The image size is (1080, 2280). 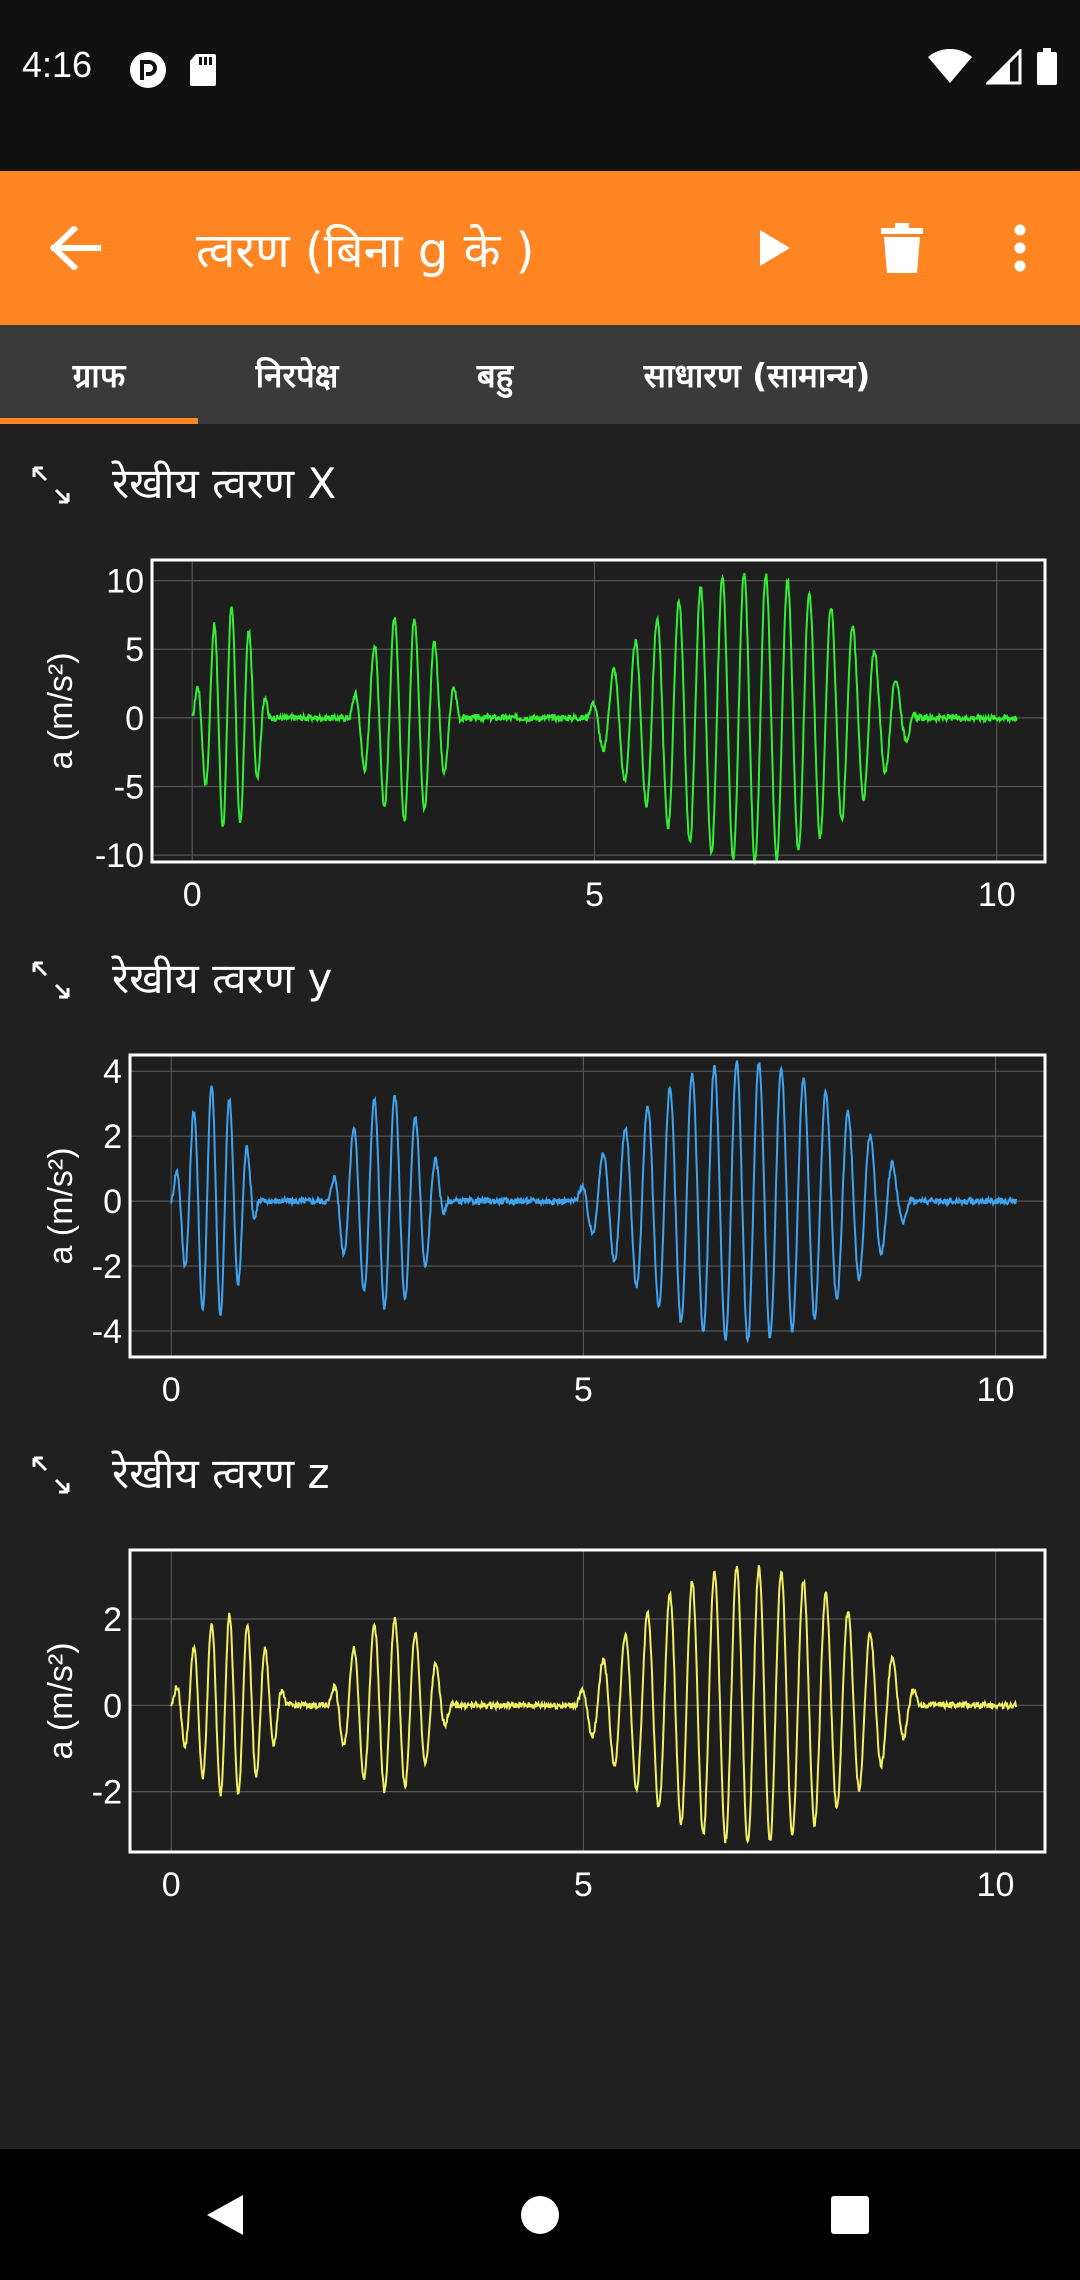 I want to click on y-tick-label: -5, so click(x=129, y=788).